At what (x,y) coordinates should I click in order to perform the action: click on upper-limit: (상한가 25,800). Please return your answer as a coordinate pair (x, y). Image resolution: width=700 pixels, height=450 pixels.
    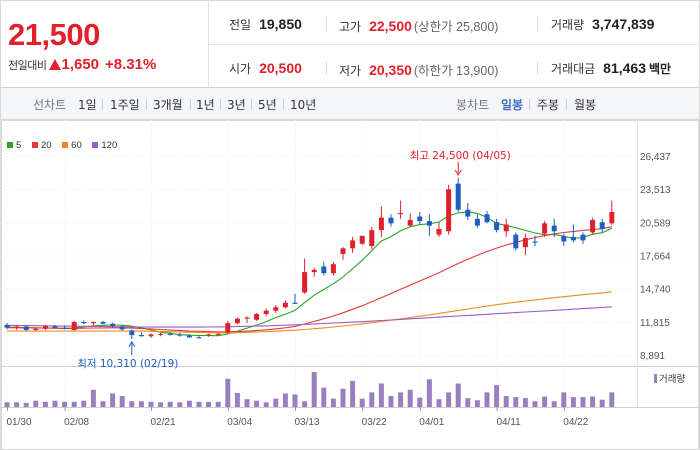
    Looking at the image, I should click on (456, 27).